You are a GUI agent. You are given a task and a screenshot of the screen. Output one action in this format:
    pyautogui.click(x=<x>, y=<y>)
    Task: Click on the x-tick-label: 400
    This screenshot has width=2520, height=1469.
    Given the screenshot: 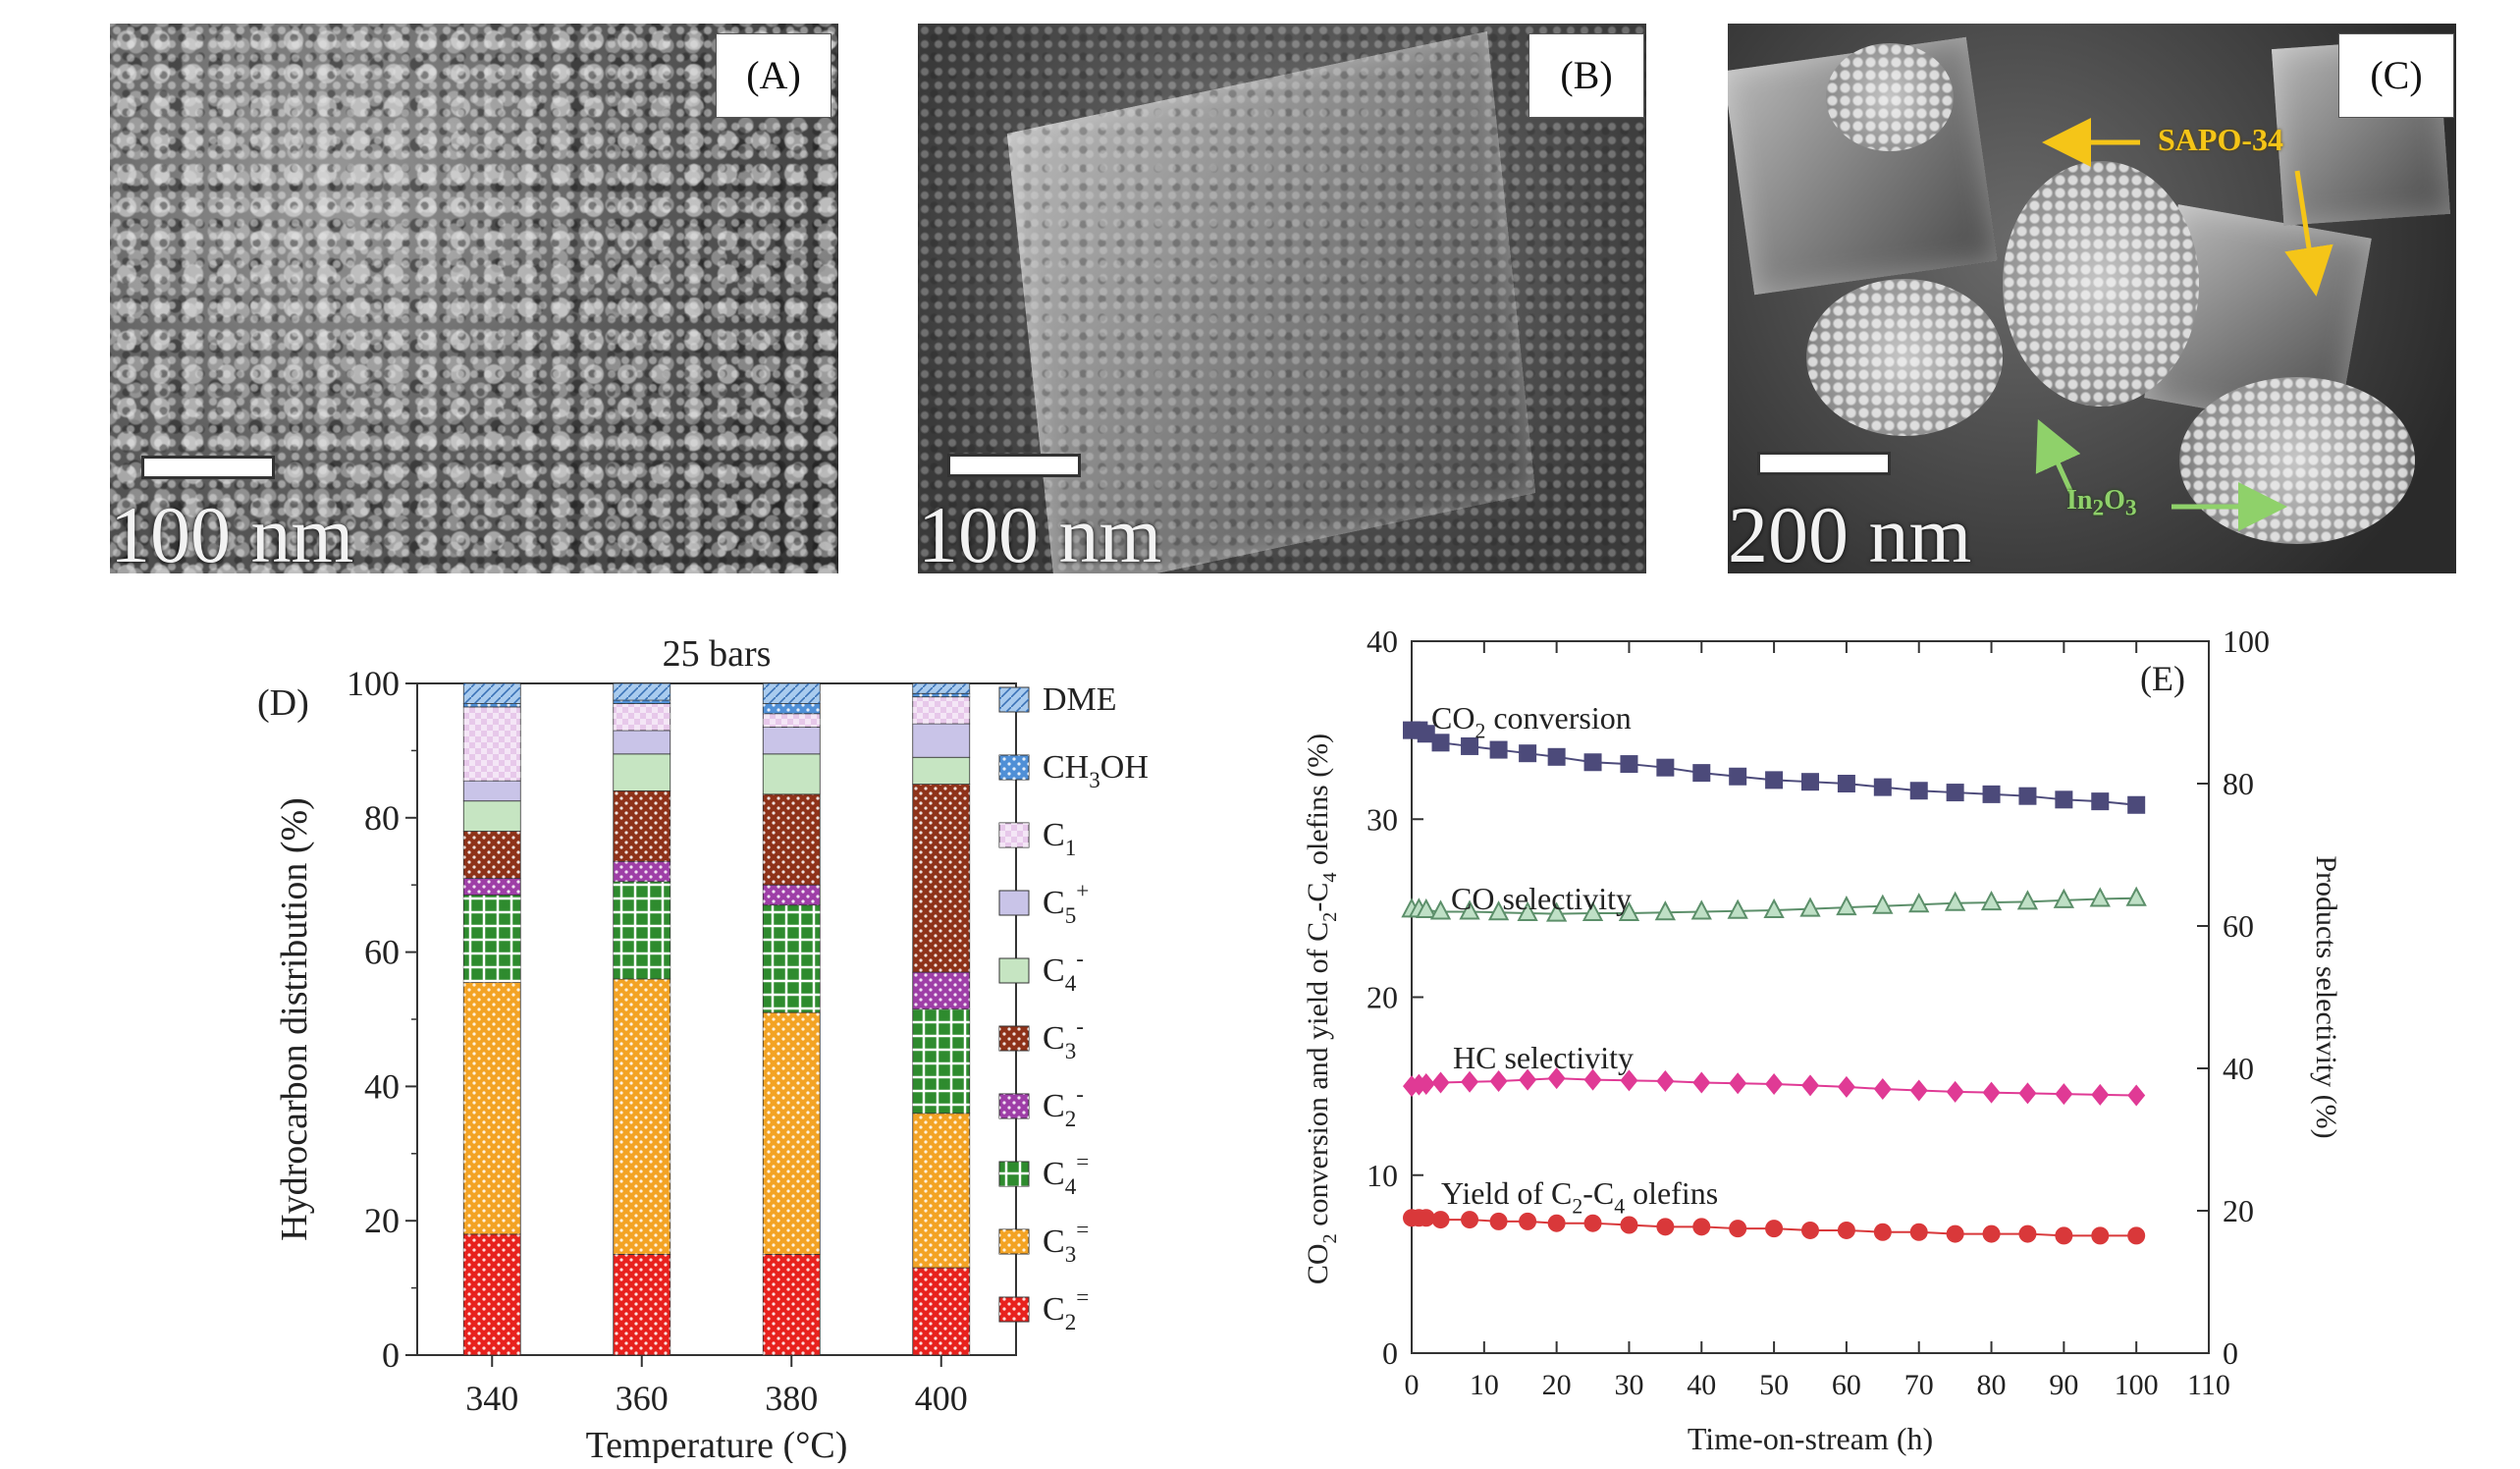 What is the action you would take?
    pyautogui.click(x=941, y=1398)
    